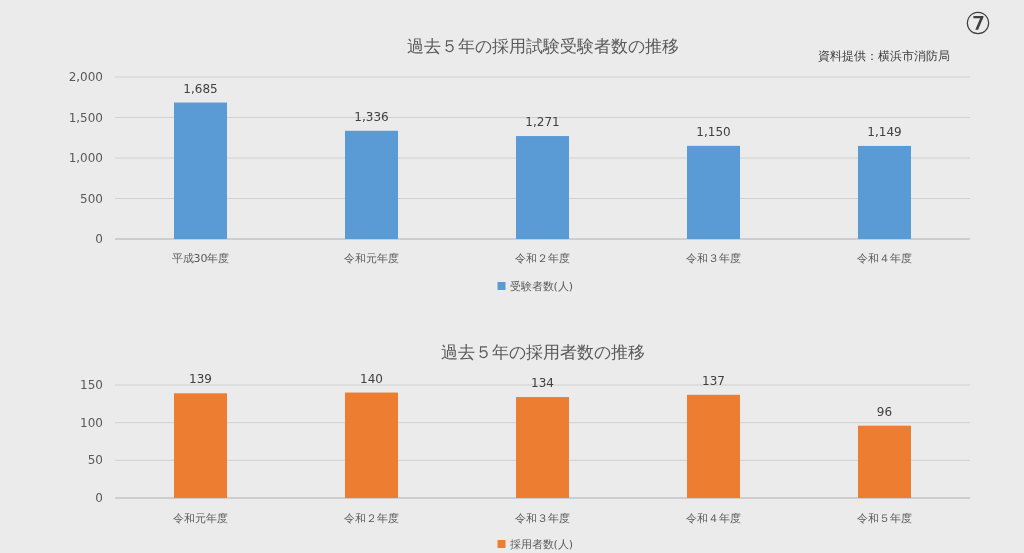 This screenshot has width=1024, height=553. What do you see at coordinates (371, 116) in the screenshot?
I see `text: 1,336` at bounding box center [371, 116].